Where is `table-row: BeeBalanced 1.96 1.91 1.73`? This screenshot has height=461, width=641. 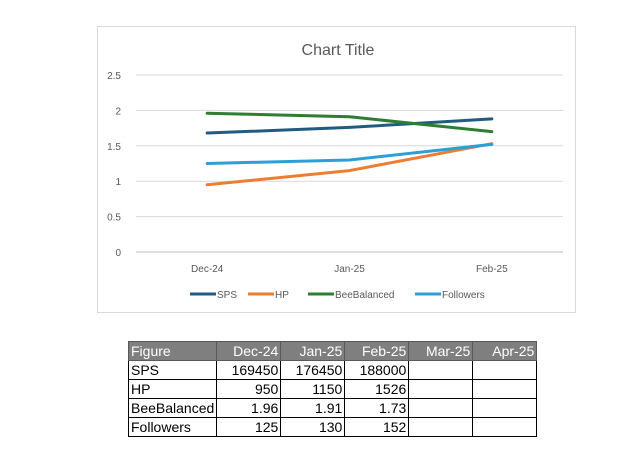
table-row: BeeBalanced 1.96 1.91 1.73 is located at coordinates (332, 408).